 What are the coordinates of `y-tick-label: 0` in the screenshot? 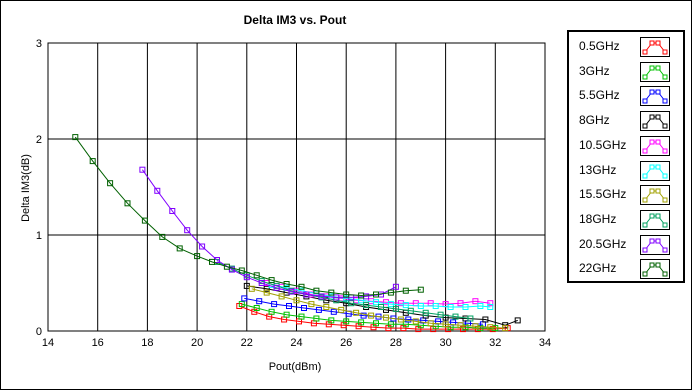 It's located at (39, 332).